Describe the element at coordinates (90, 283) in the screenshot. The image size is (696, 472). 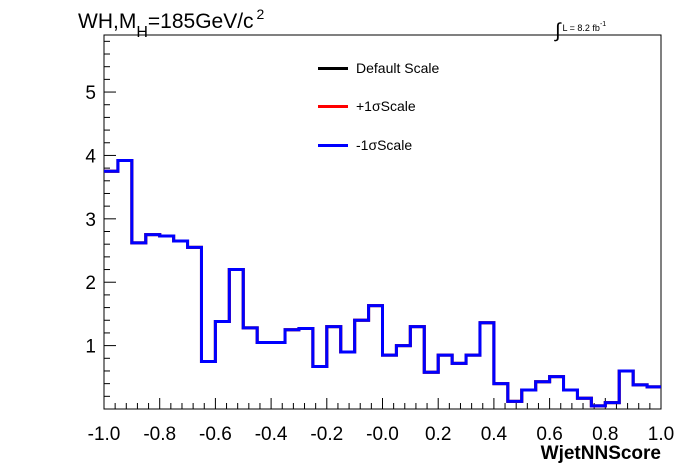
I see `y-tick-label: 2` at that location.